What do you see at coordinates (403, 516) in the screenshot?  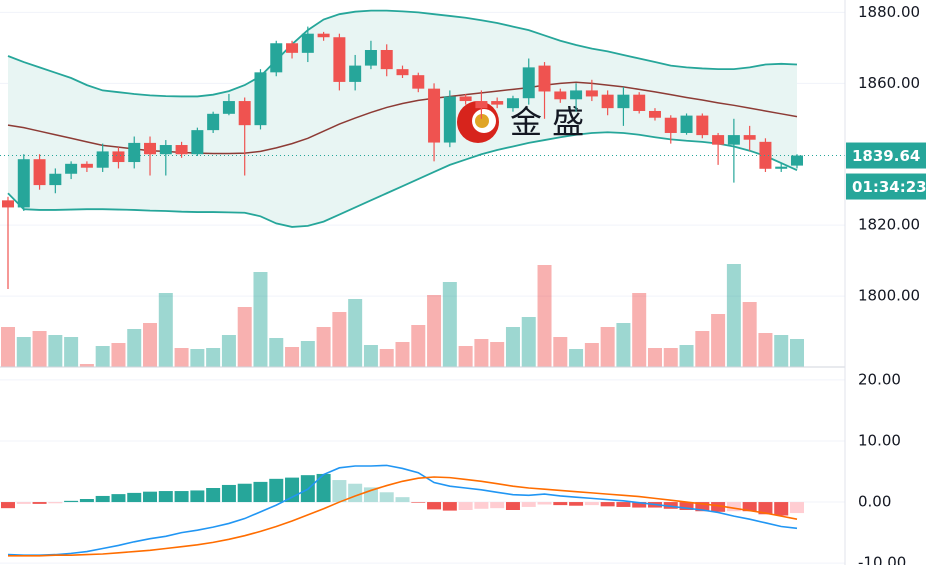 I see `signal-line` at bounding box center [403, 516].